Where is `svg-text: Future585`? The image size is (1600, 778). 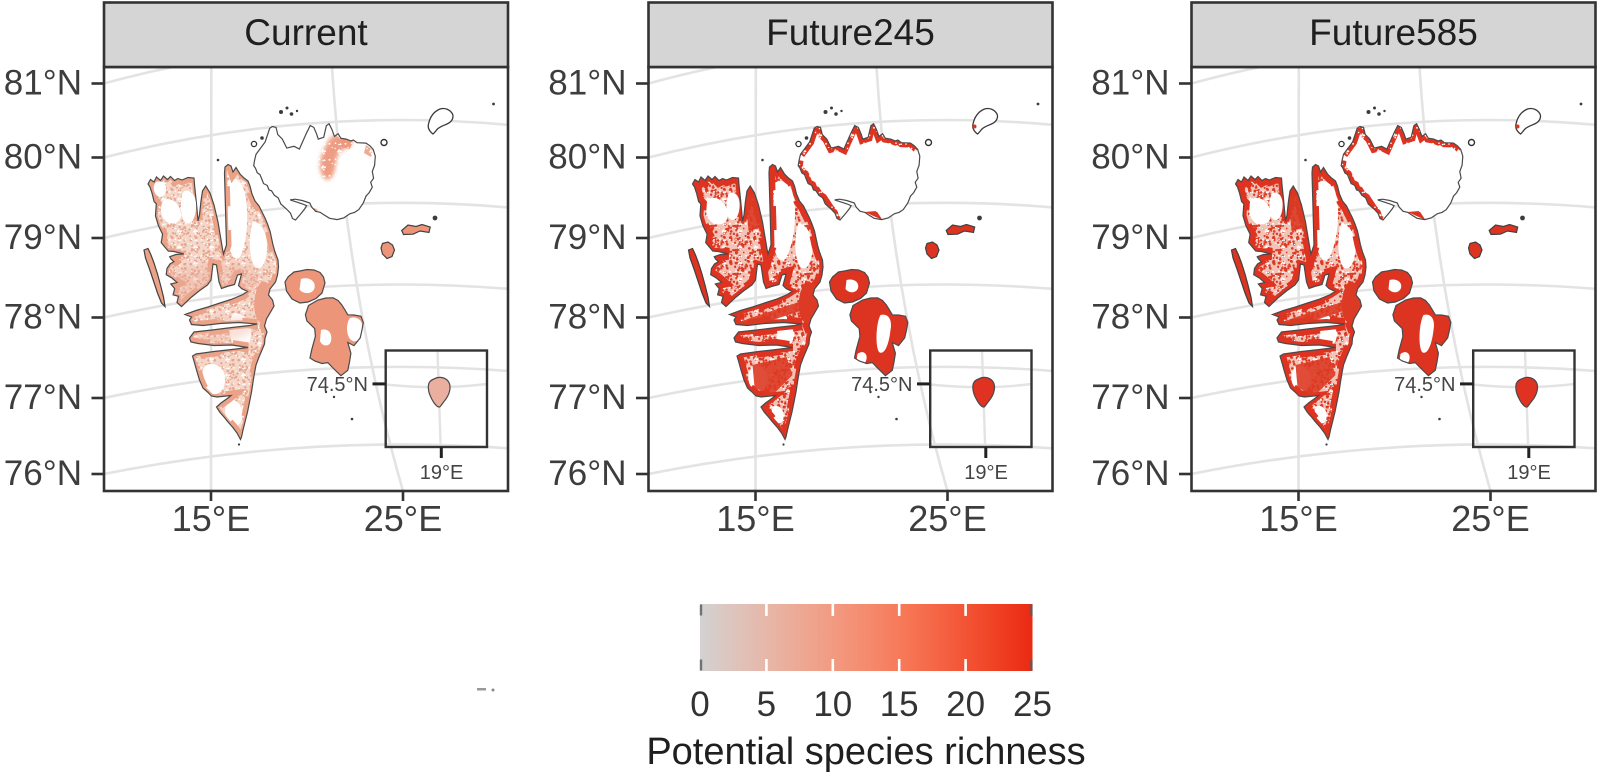
svg-text: Future585 is located at coordinates (1393, 32).